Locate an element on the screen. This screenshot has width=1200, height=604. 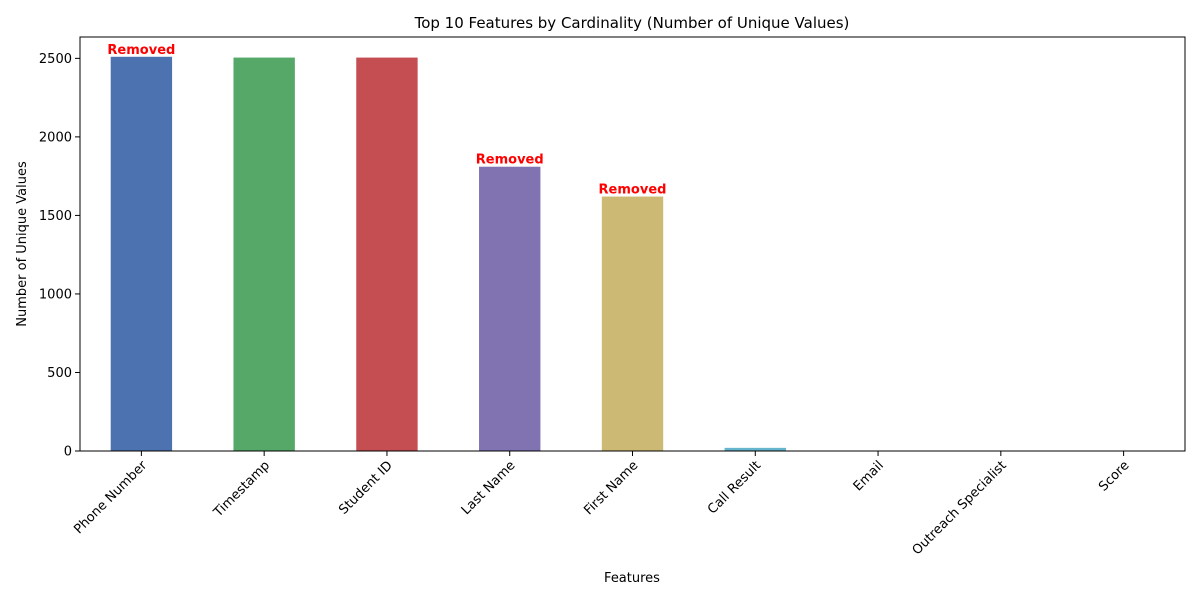
bar-phone-number is located at coordinates (141, 254).